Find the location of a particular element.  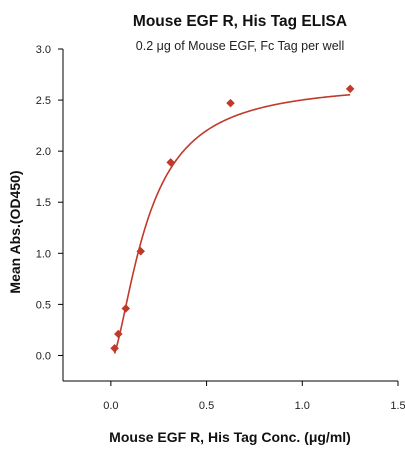

x-tick-label: 1.0 is located at coordinates (302, 406).